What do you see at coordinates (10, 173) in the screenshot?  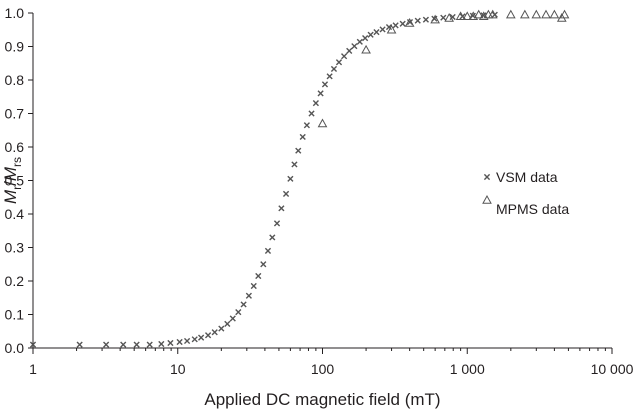 I see `y-axis-title-m2: M` at bounding box center [10, 173].